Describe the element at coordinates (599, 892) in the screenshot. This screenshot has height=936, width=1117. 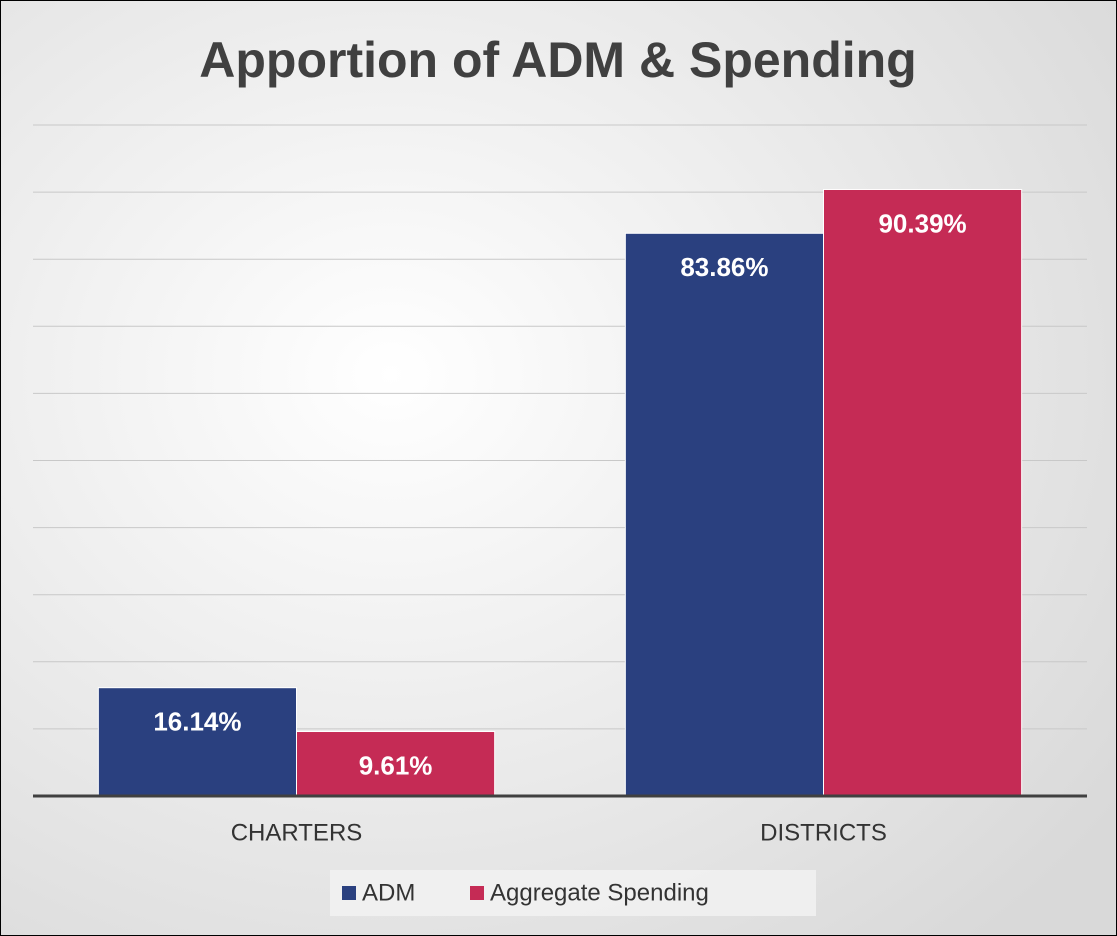
I see `legend-label: Aggregate Spending` at that location.